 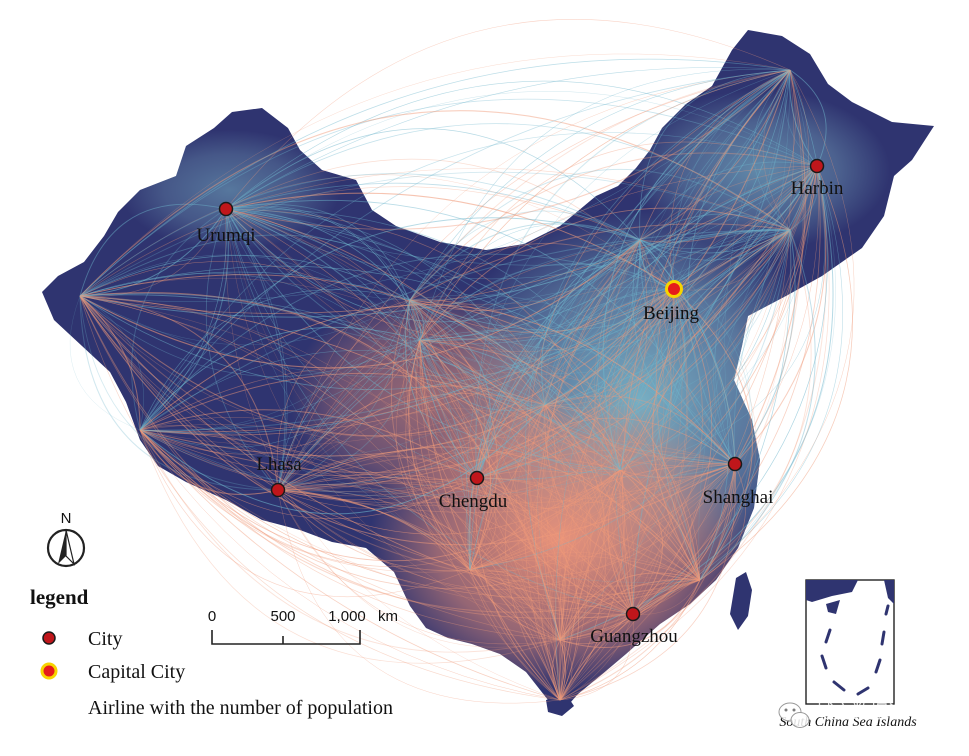 I want to click on legend-label-capital: Capital City, so click(x=136, y=672).